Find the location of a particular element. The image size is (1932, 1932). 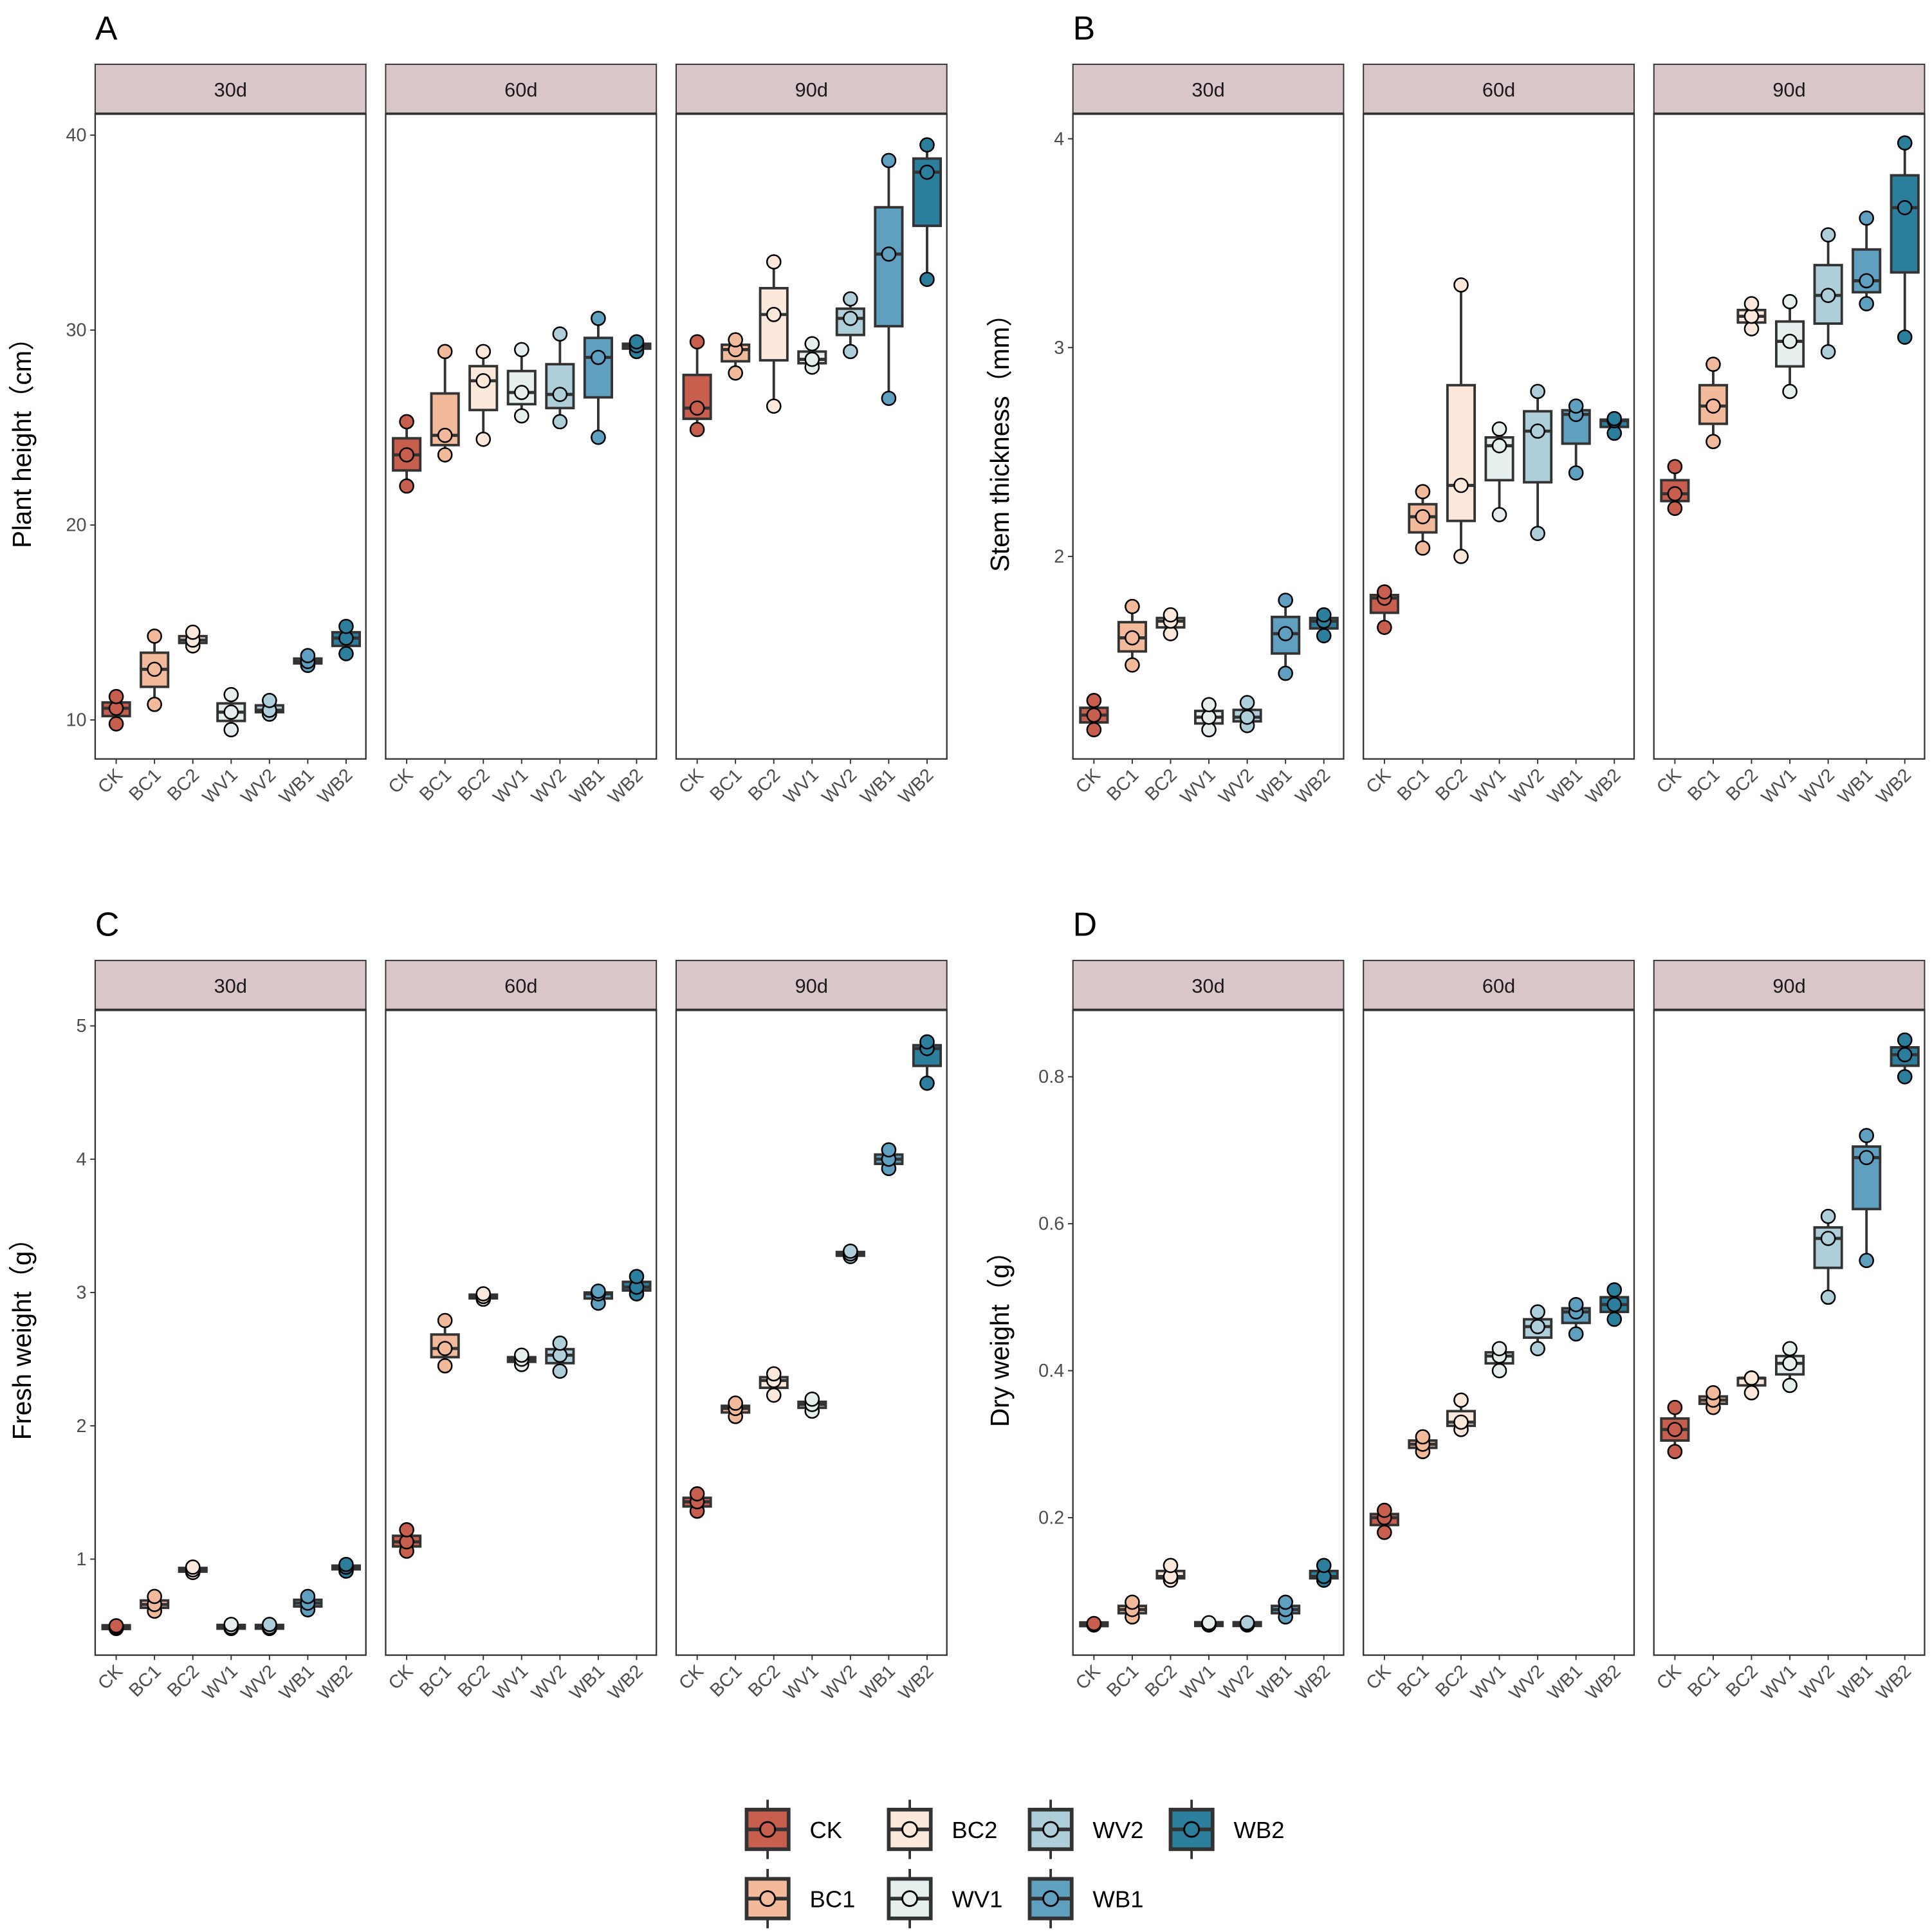

legend-item-WV1: WV1 is located at coordinates (945, 1899).